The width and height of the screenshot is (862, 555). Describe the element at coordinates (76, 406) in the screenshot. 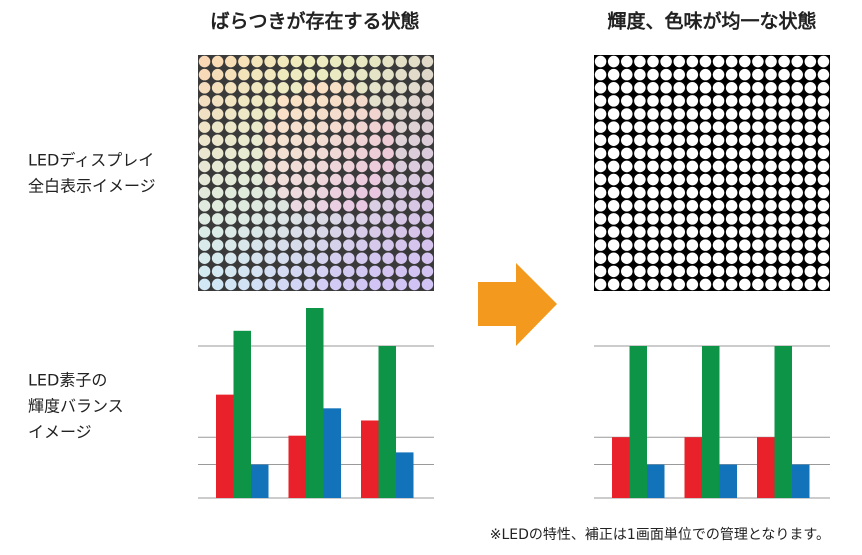

I see `row-label: 輝度バランス` at that location.